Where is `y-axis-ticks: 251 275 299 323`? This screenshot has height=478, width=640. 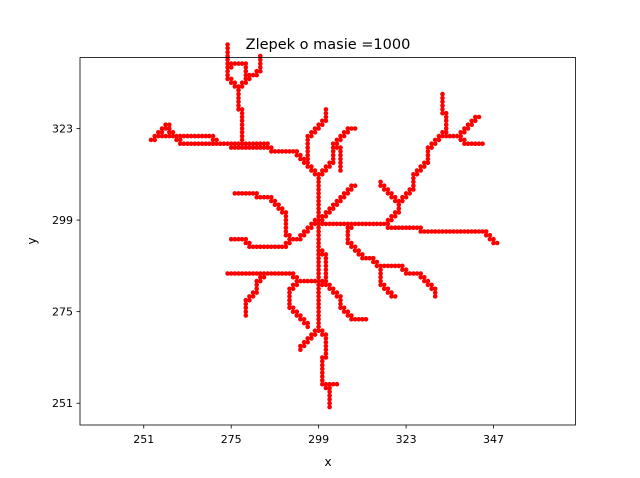 y-axis-ticks: 251 275 299 323 is located at coordinates (66, 266).